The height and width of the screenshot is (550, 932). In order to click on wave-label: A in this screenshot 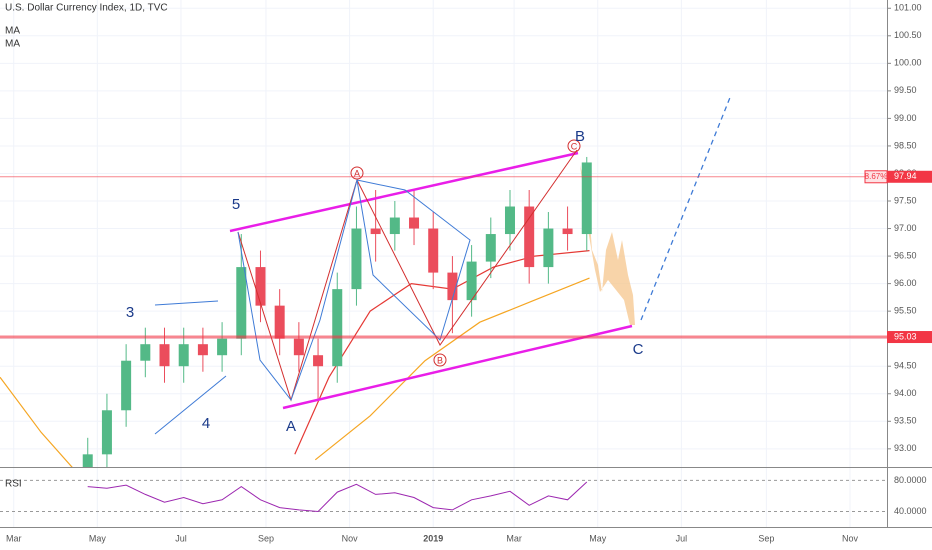, I will do `click(291, 426)`.